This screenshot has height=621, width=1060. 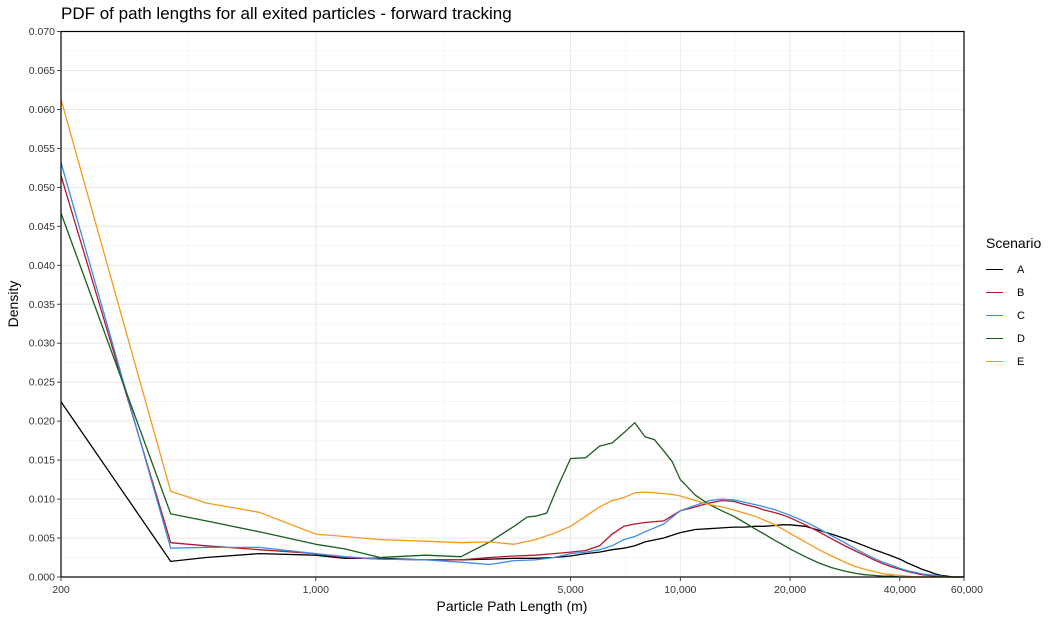 I want to click on y-tick-label: 0.060, so click(x=42, y=110).